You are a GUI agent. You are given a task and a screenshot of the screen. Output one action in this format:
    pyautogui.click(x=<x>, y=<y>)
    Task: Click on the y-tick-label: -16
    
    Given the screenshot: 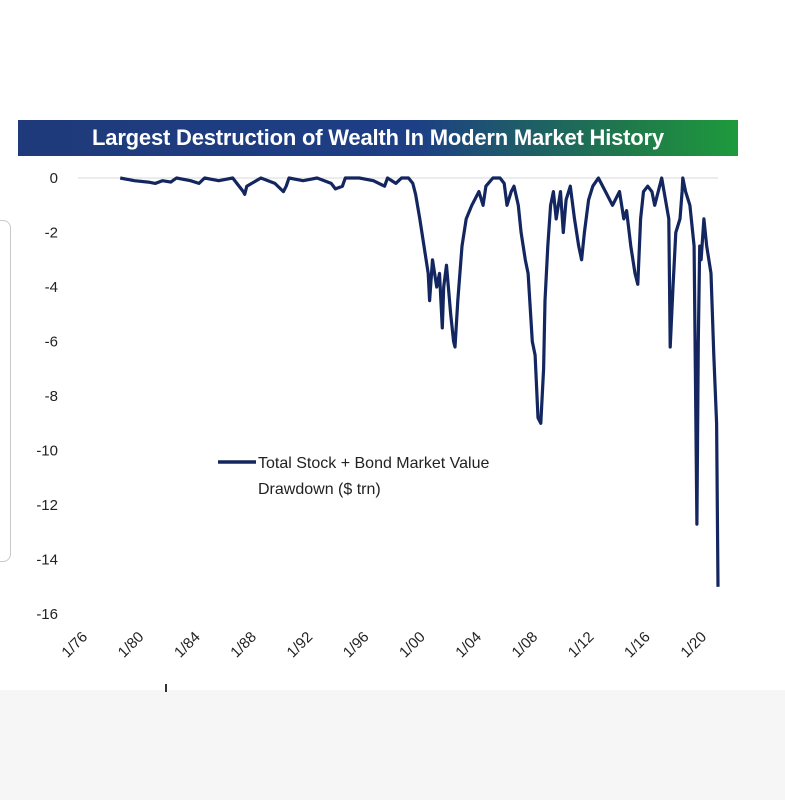 What is the action you would take?
    pyautogui.click(x=47, y=614)
    